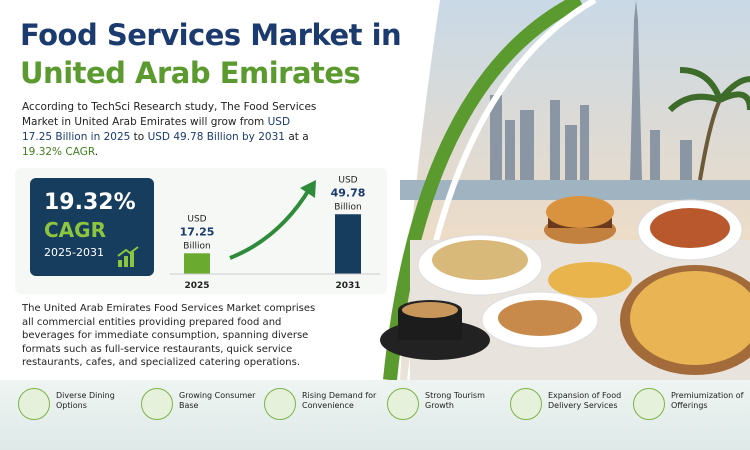 The image size is (750, 450). What do you see at coordinates (707, 400) in the screenshot?
I see `feature-label: Premiumization of Offerings` at bounding box center [707, 400].